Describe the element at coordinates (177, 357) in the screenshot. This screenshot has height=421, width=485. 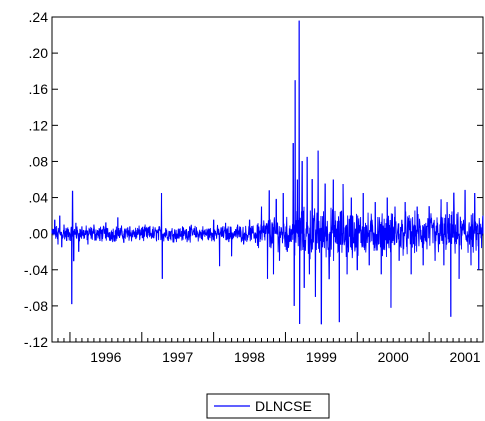
I see `x-tick-label: 1997` at that location.